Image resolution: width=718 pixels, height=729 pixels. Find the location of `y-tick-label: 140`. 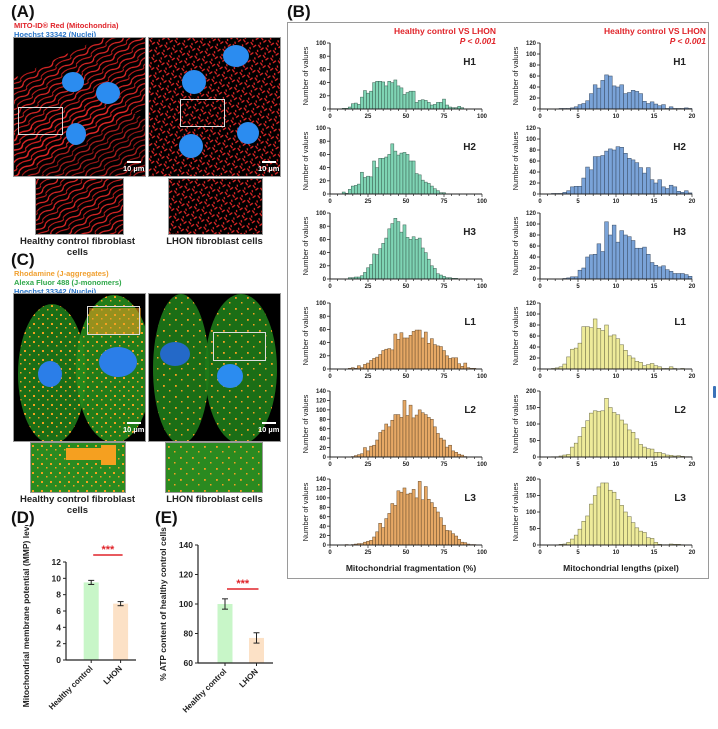

y-tick-label: 140 is located at coordinates (321, 480).